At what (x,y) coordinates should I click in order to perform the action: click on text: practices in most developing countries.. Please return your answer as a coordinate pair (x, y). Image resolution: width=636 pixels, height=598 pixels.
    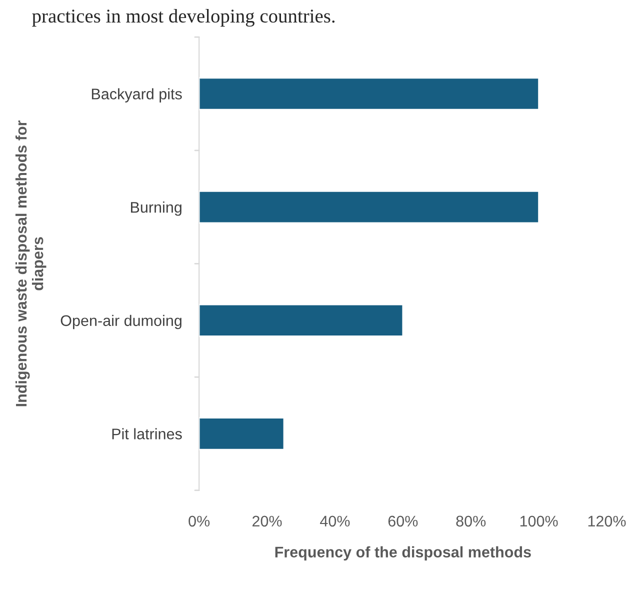
    Looking at the image, I should click on (183, 17).